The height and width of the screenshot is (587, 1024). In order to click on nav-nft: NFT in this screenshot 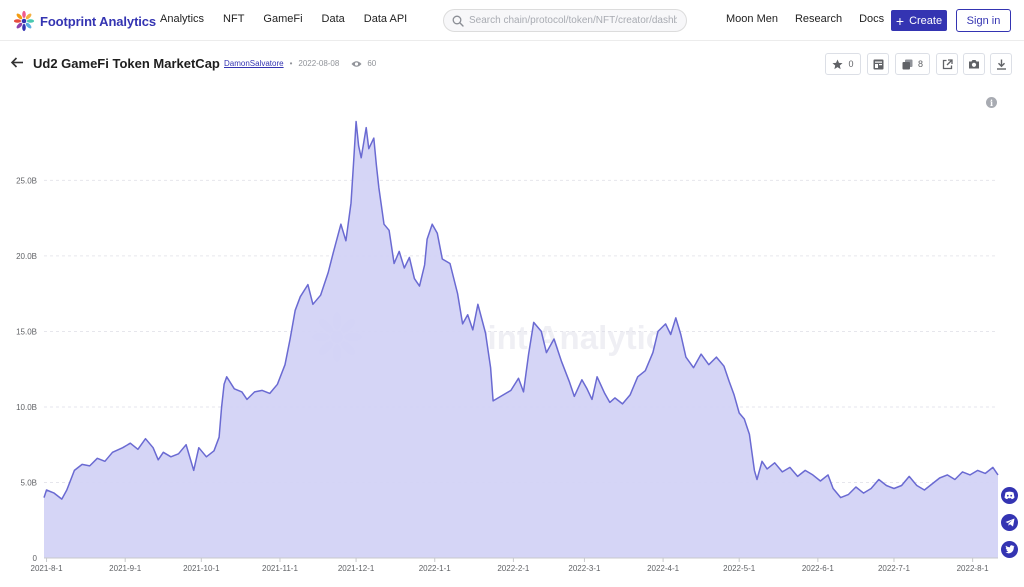, I will do `click(234, 19)`.